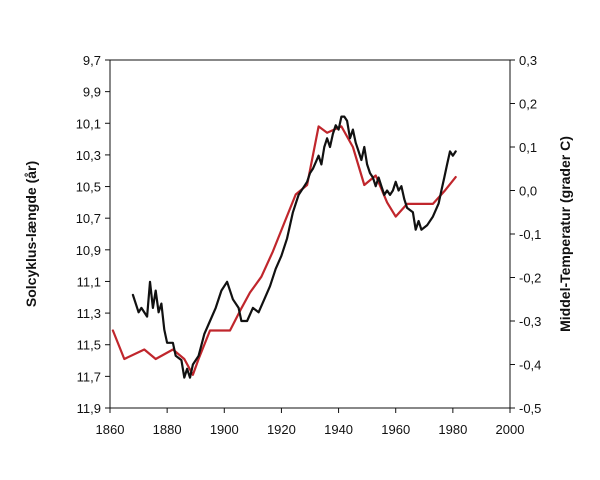  What do you see at coordinates (528, 191) in the screenshot?
I see `right-y-tick-label: 0,0` at bounding box center [528, 191].